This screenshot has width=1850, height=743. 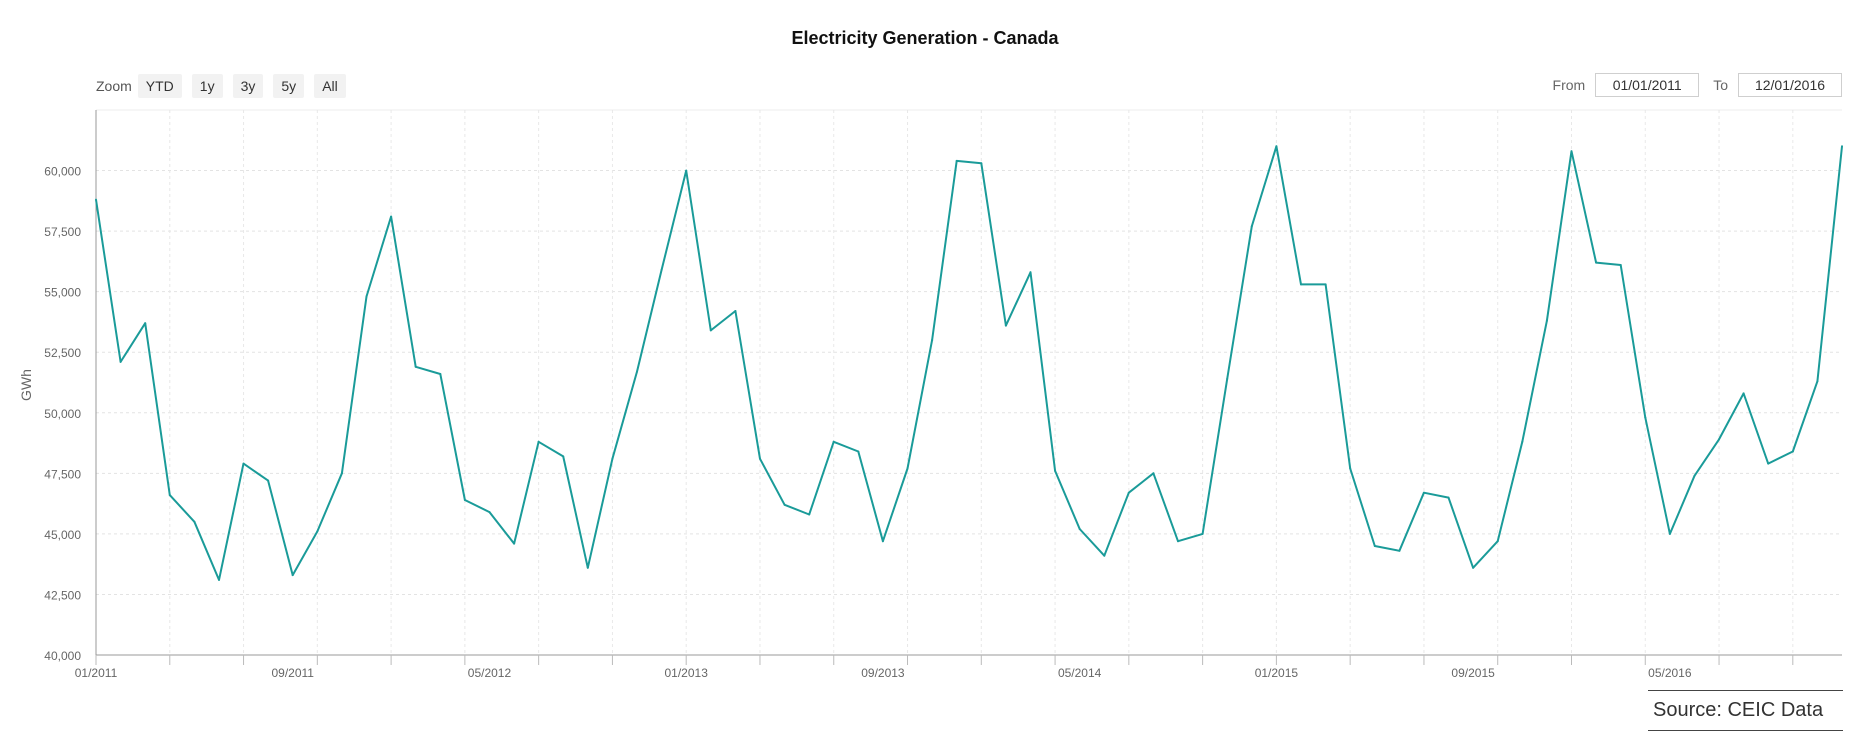 What do you see at coordinates (1790, 85) in the screenshot?
I see `to-date-input` at bounding box center [1790, 85].